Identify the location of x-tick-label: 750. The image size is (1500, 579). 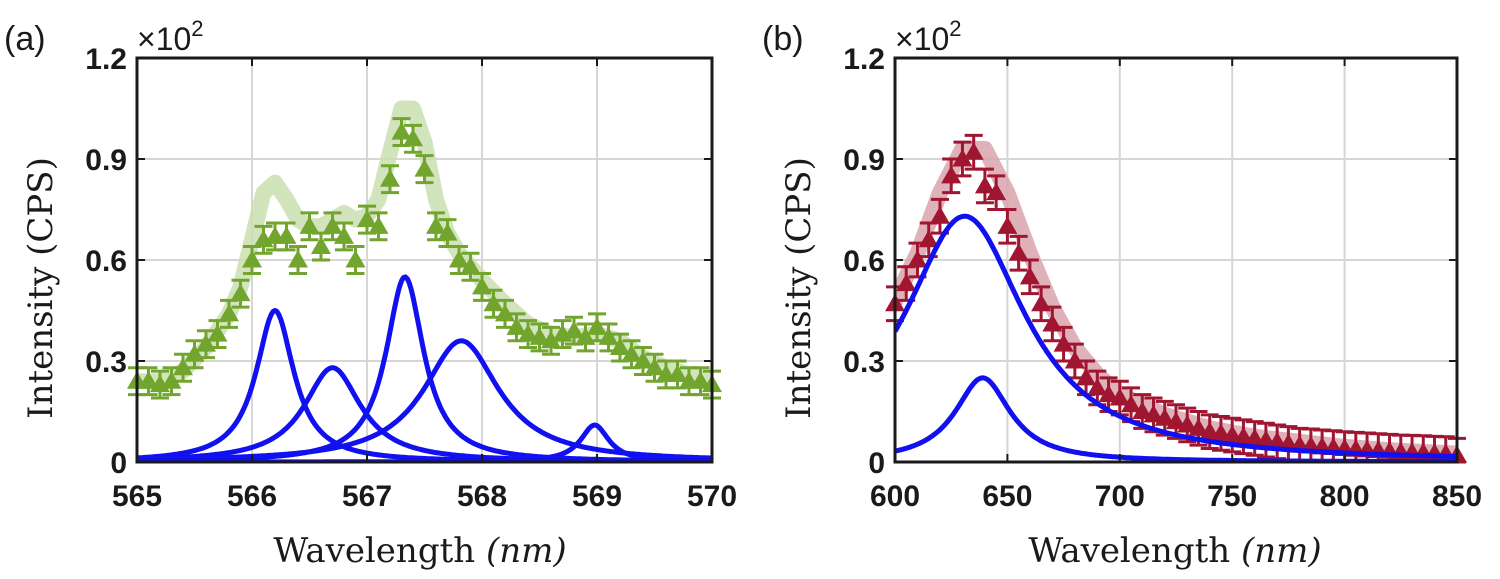
(1232, 496).